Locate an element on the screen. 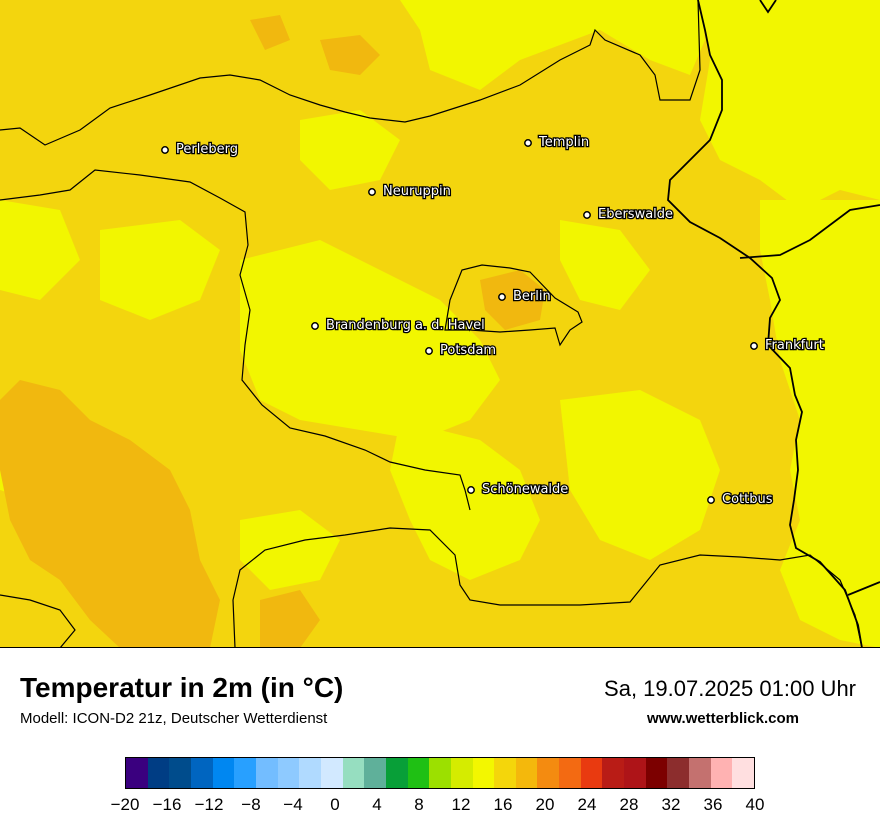 This screenshot has height=830, width=880. legend-tick-label: 16 is located at coordinates (503, 804).